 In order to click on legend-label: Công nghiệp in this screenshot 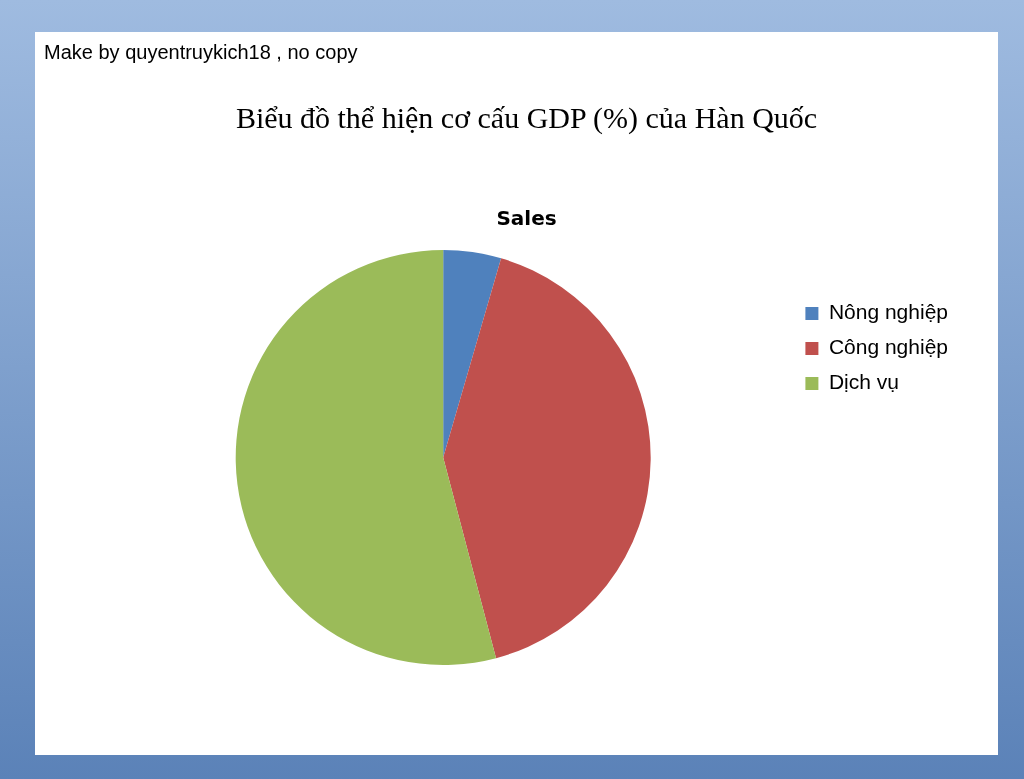, I will do `click(888, 347)`.